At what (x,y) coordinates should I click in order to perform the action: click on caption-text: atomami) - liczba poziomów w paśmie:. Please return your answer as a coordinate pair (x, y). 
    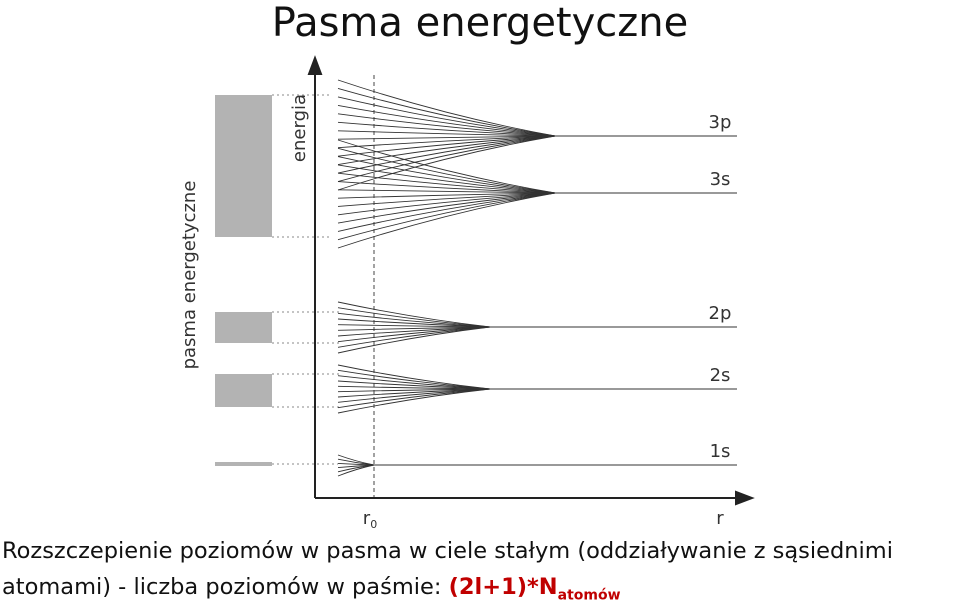
    Looking at the image, I should click on (222, 587).